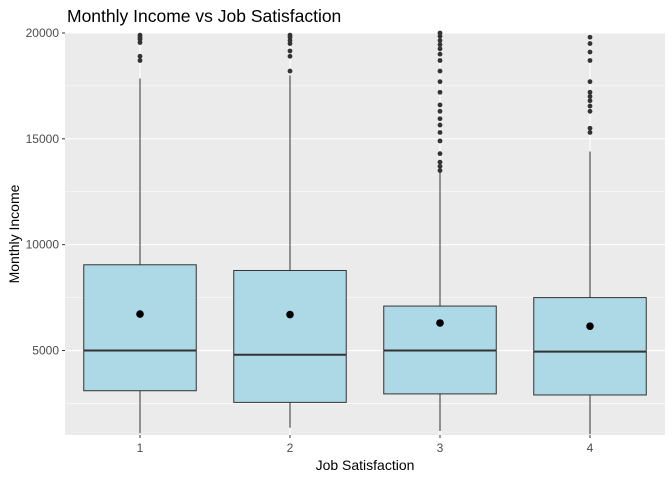  I want to click on x-tick-label: 4, so click(590, 448).